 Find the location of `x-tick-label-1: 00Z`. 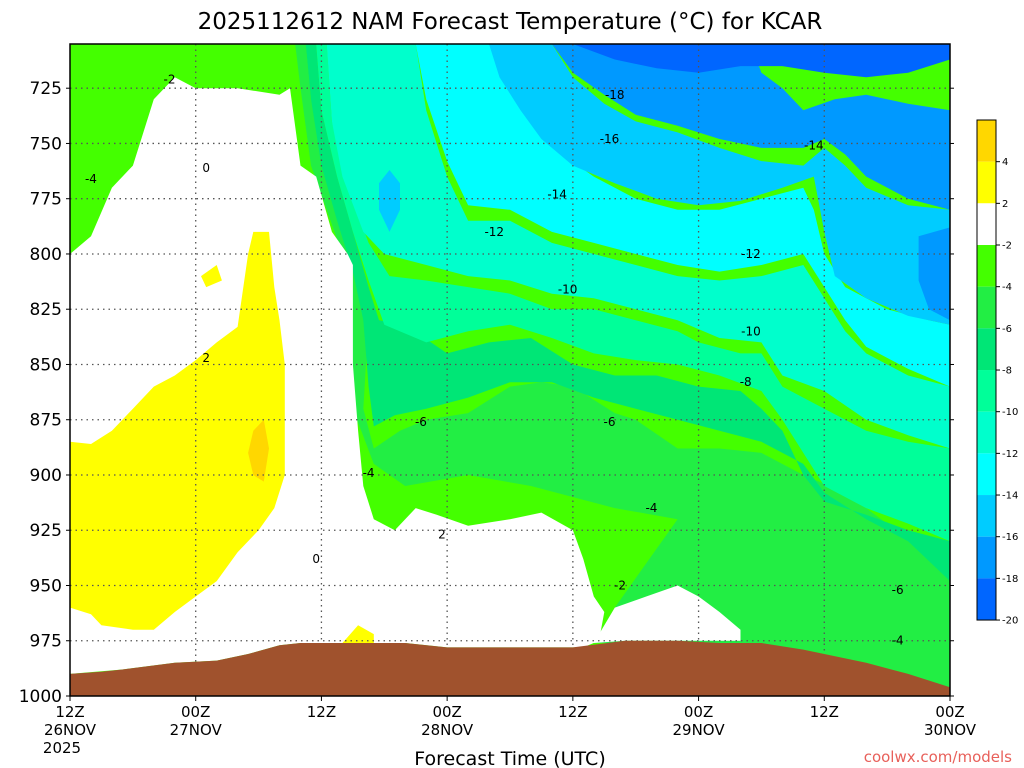

x-tick-label-1: 00Z is located at coordinates (195, 712).